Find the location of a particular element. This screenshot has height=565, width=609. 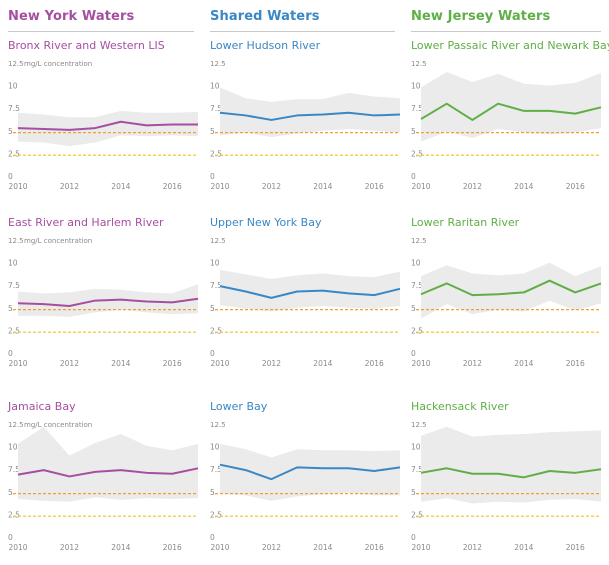

header-new-york-waters: New York Waters is located at coordinates (101, 20).